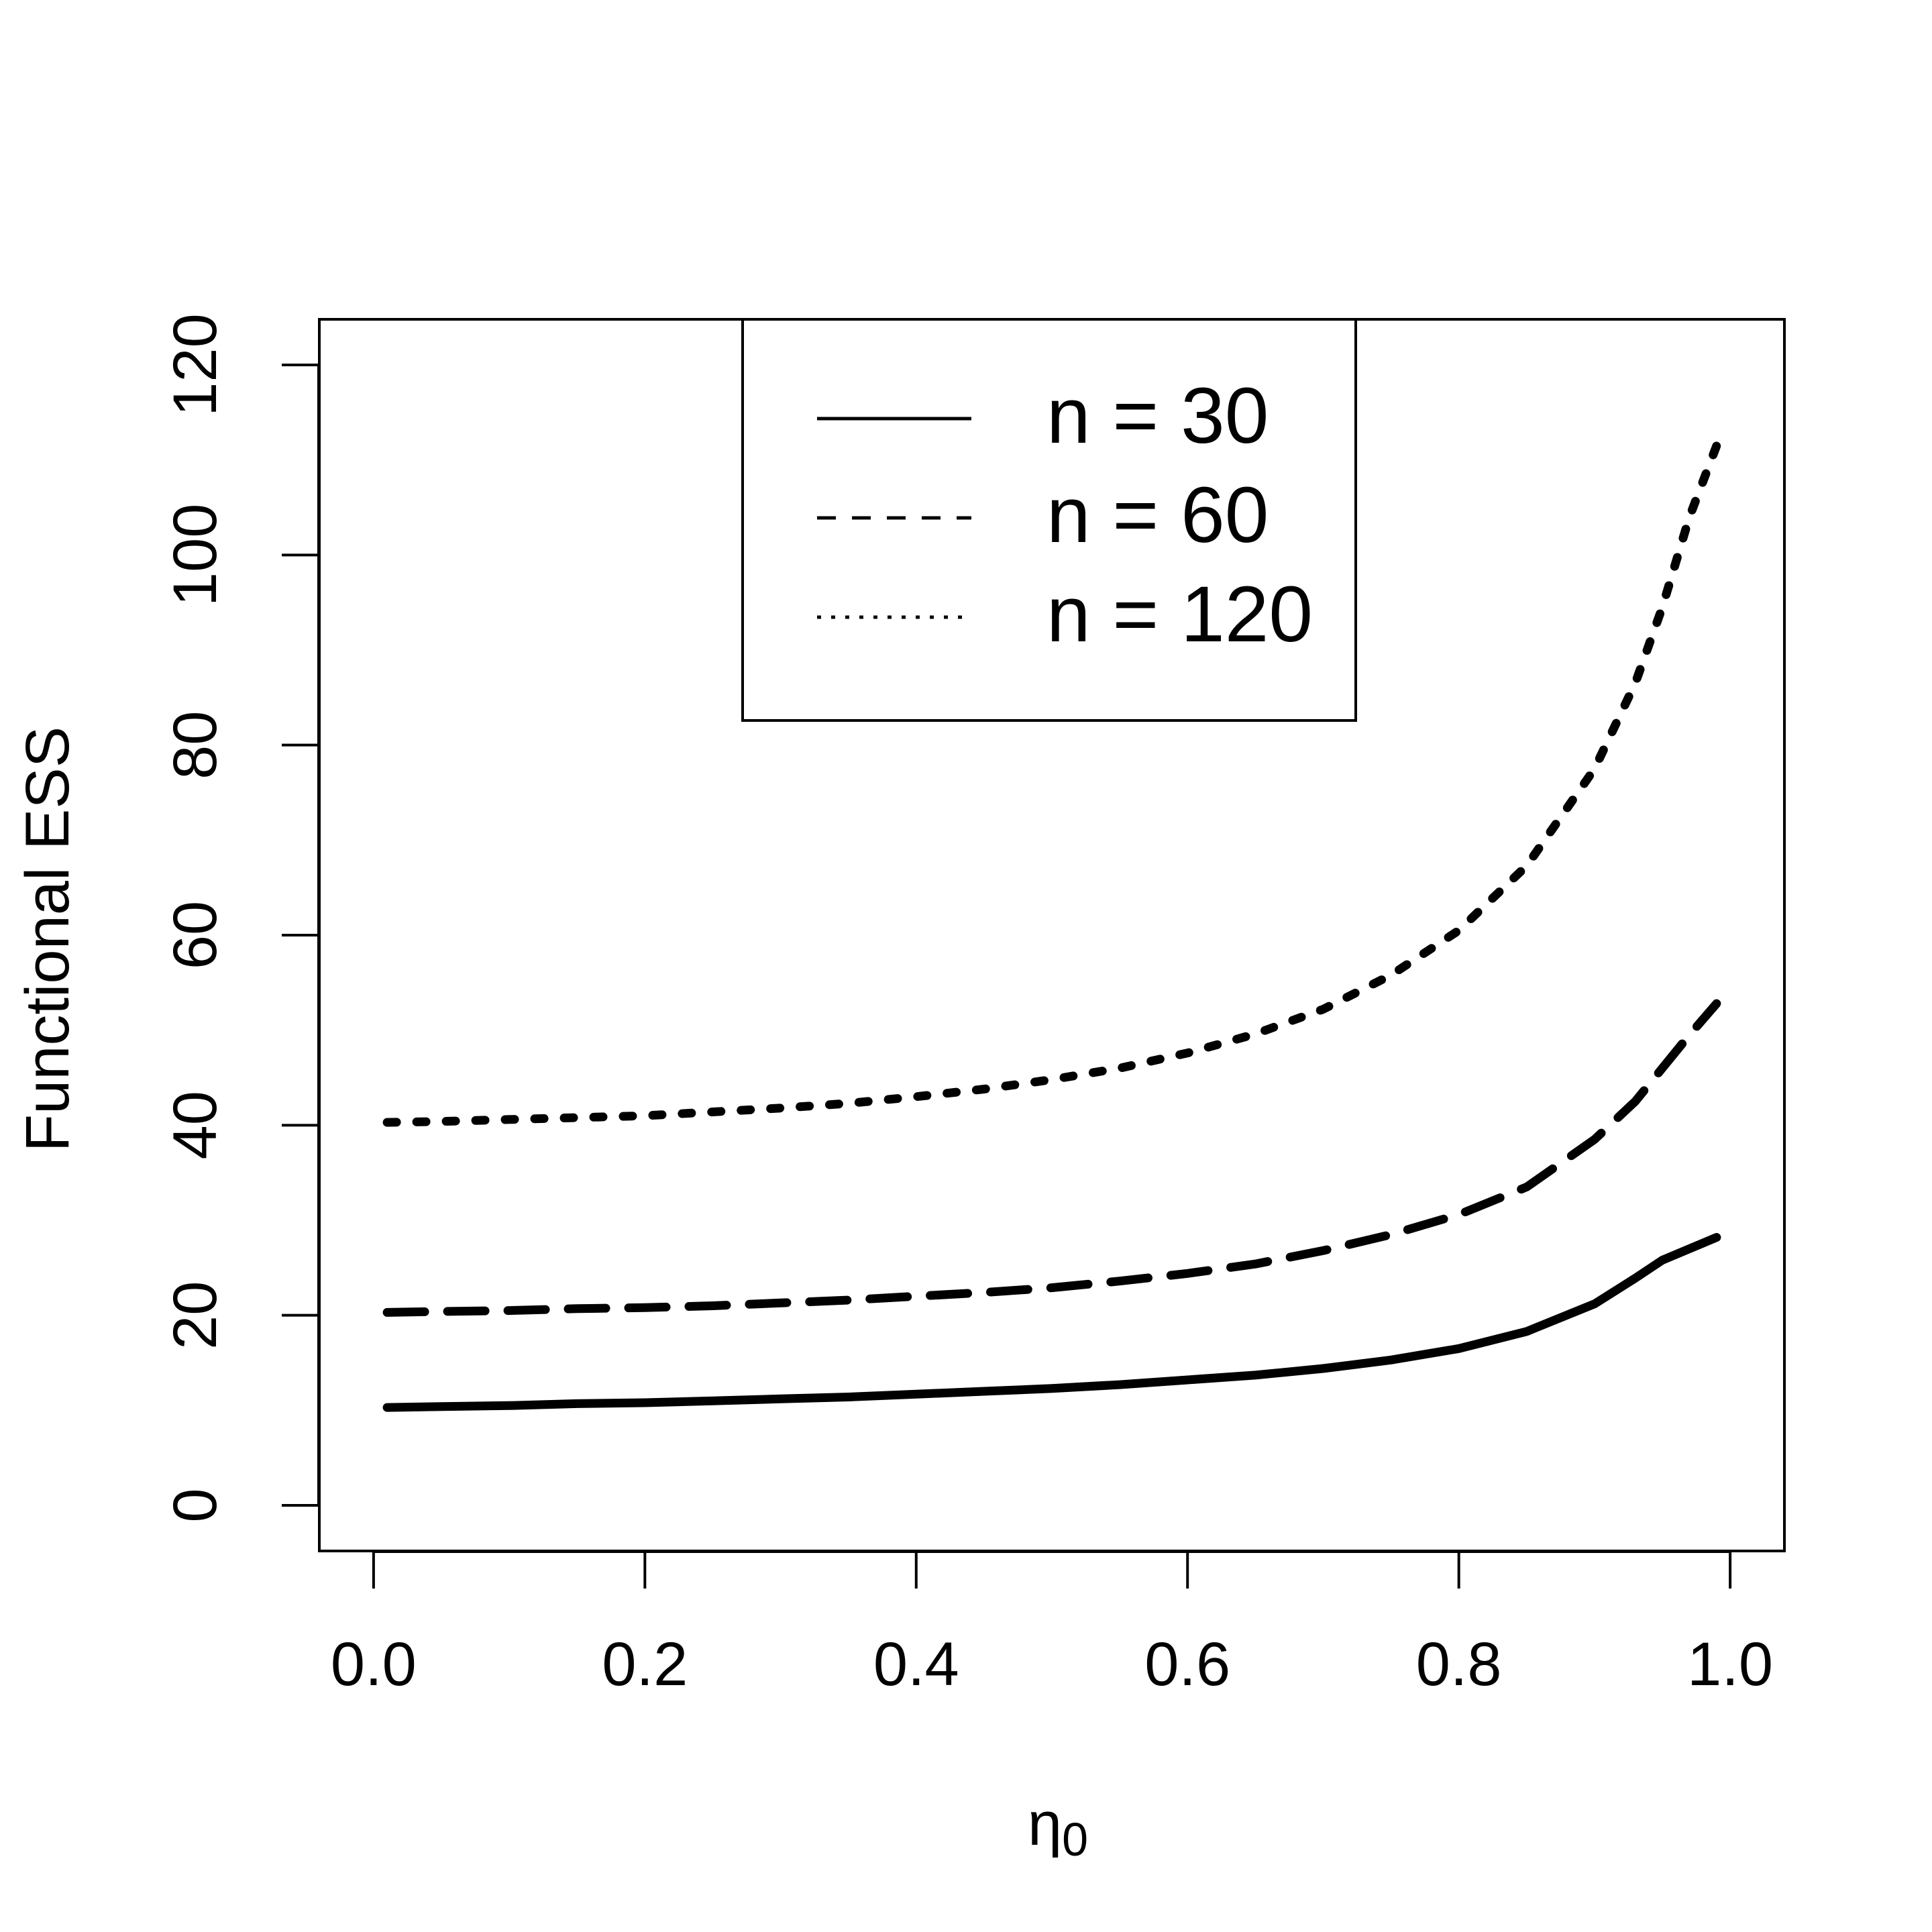 This screenshot has height=1932, width=1932. I want to click on x-axis-label: η0, so click(1058, 1828).